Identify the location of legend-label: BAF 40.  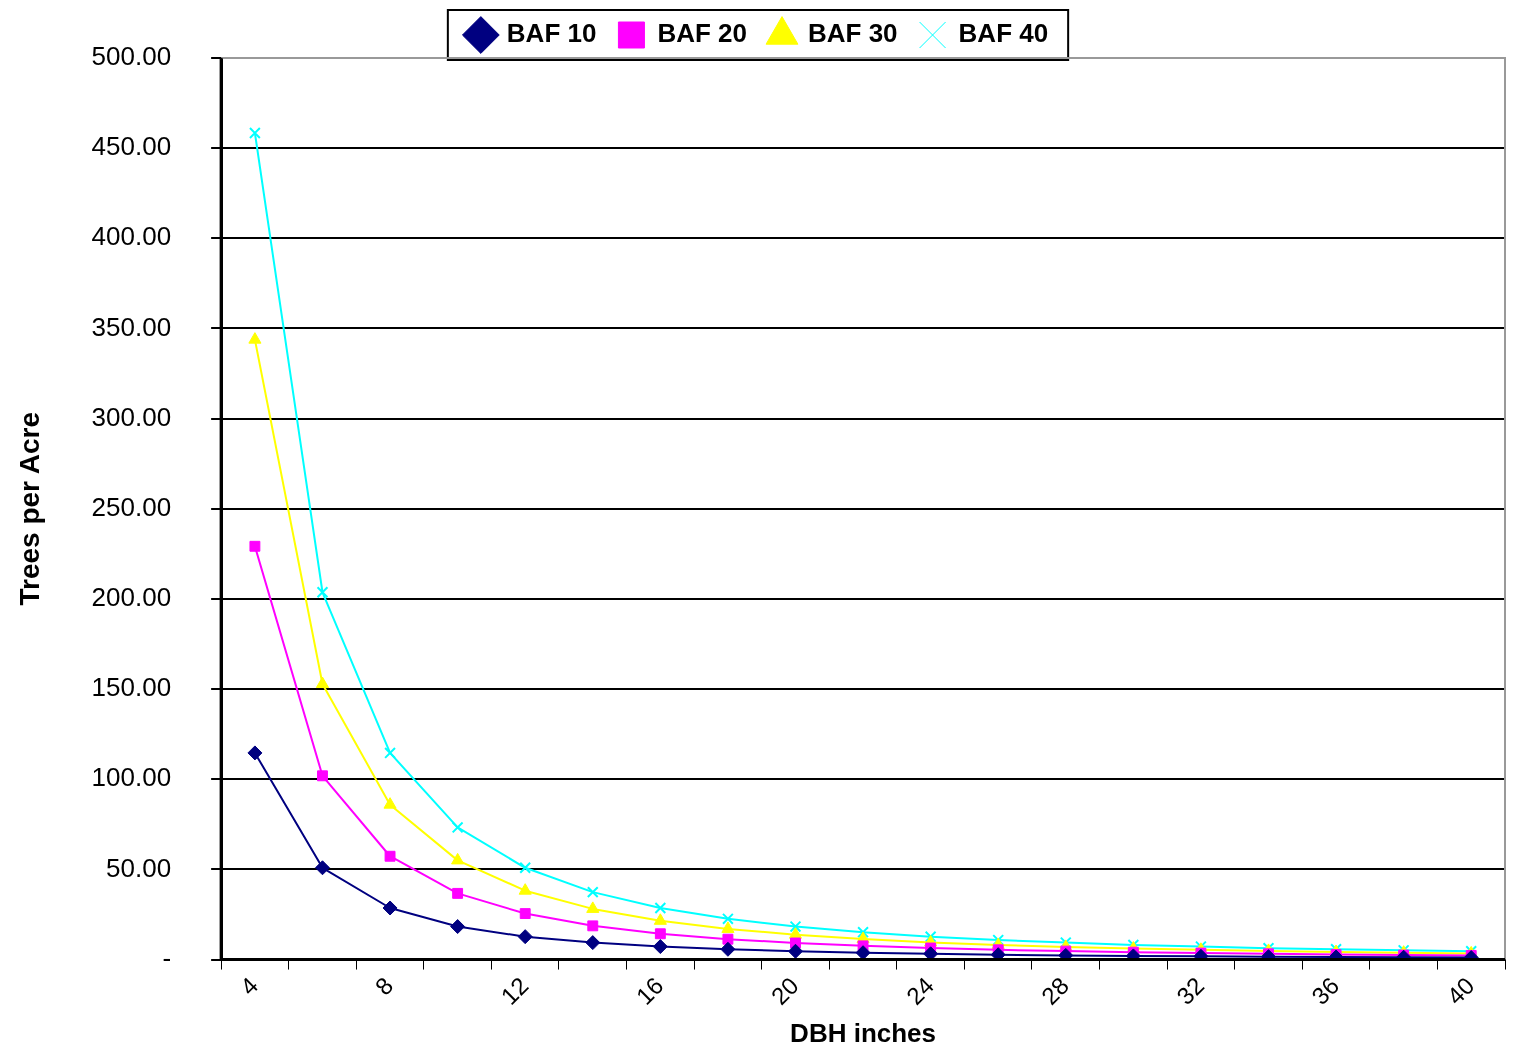
(1003, 33).